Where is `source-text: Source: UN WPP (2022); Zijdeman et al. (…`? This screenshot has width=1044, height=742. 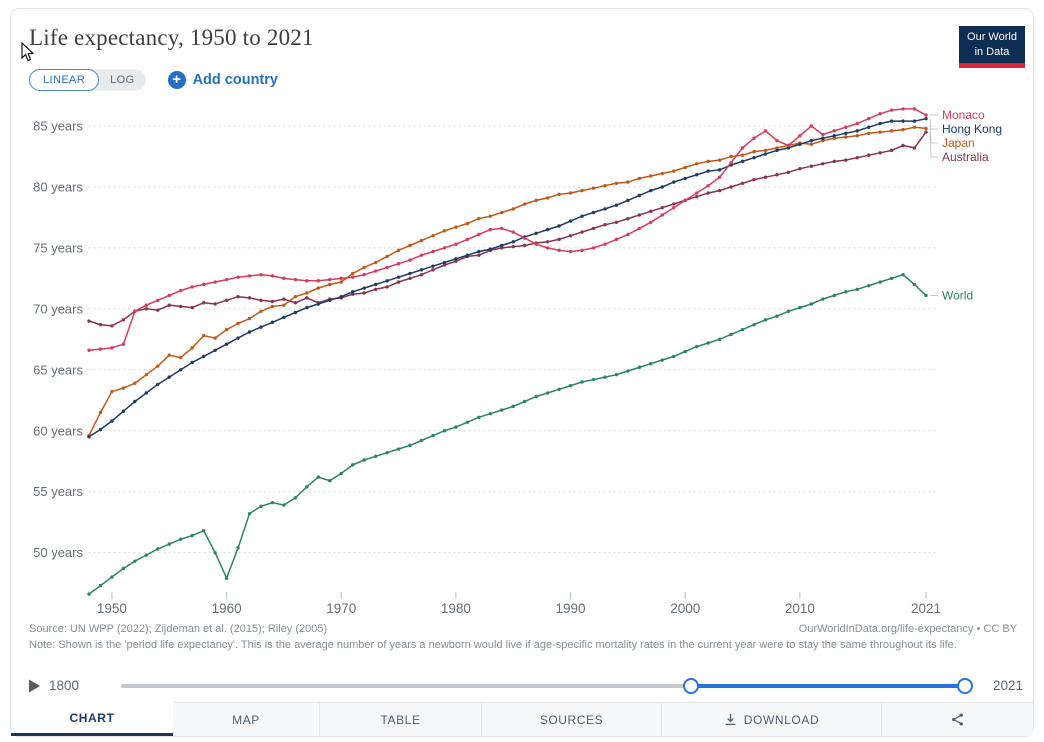 source-text: Source: UN WPP (2022); Zijdeman et al. (… is located at coordinates (178, 629).